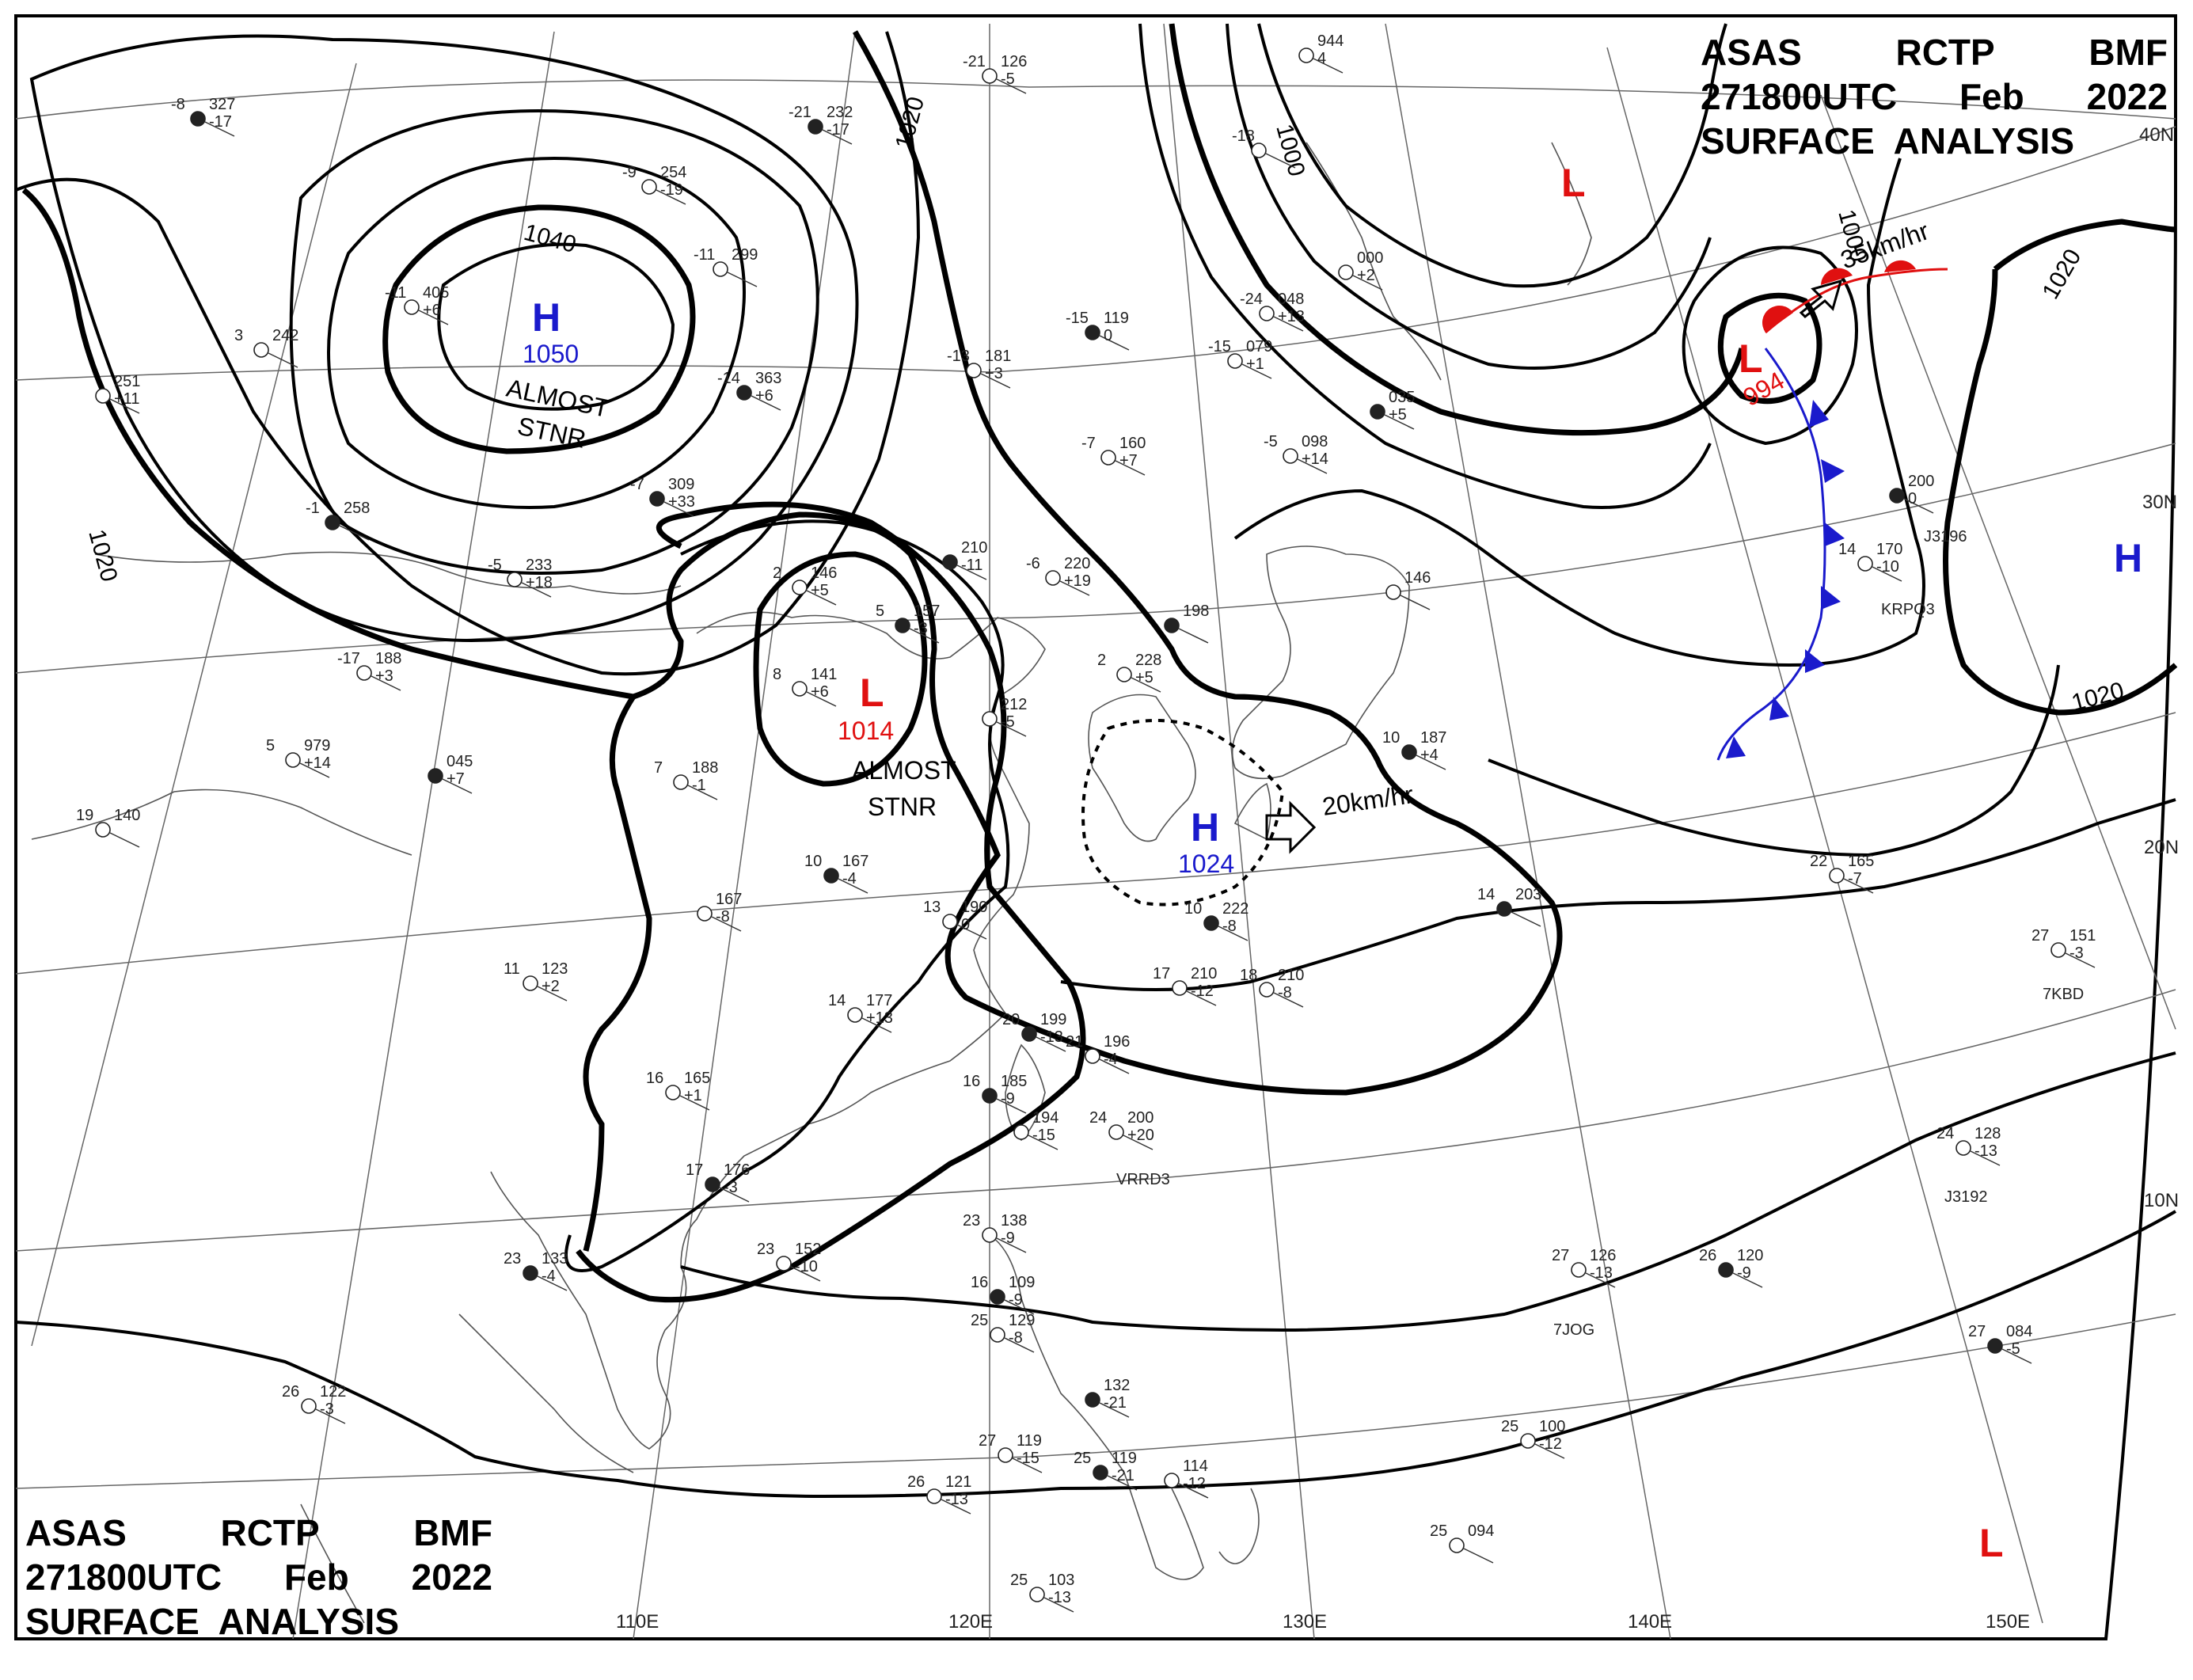 The width and height of the screenshot is (2193, 1680). Describe the element at coordinates (1392, 409) in the screenshot. I see `station-plot: 035+5` at that location.